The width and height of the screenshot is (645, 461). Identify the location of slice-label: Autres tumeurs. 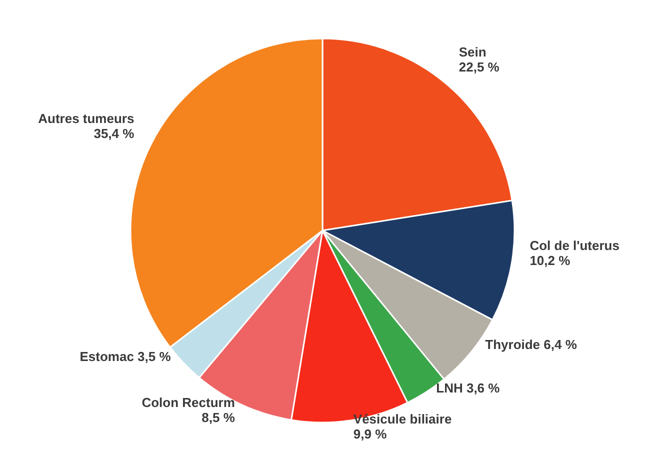
(86, 118).